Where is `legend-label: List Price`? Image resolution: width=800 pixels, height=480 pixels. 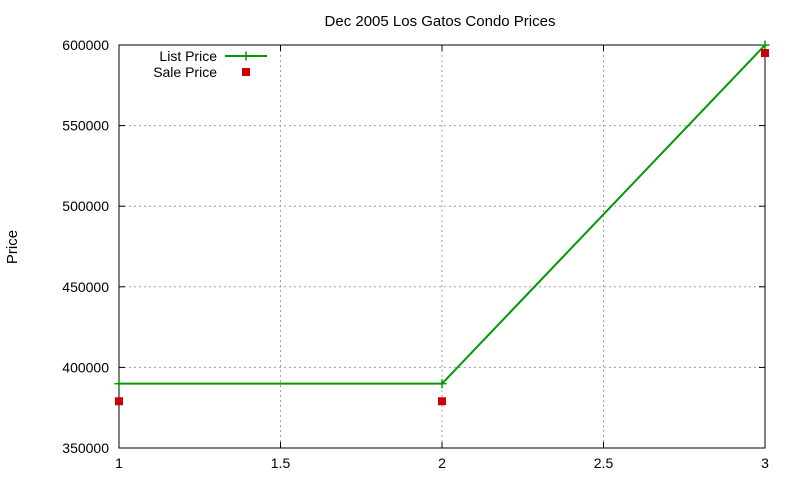
legend-label: List Price is located at coordinates (188, 56).